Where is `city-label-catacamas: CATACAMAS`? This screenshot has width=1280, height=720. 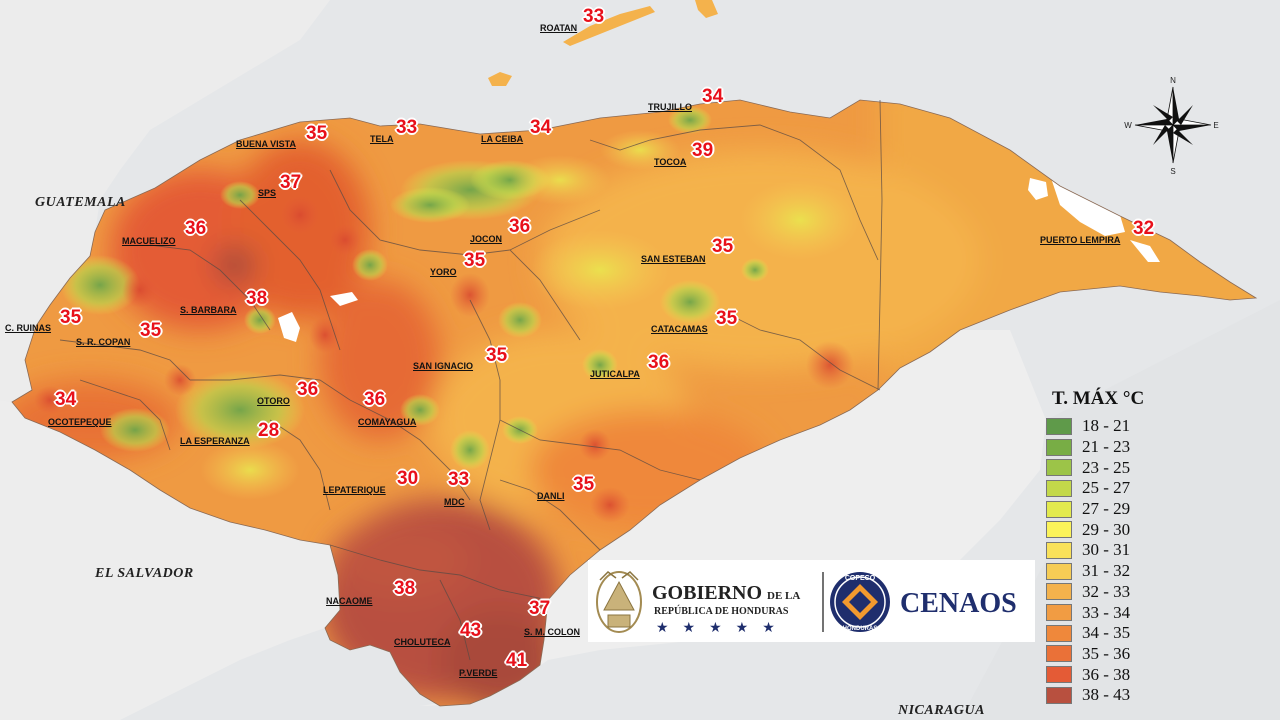
city-label-catacamas: CATACAMAS is located at coordinates (679, 329).